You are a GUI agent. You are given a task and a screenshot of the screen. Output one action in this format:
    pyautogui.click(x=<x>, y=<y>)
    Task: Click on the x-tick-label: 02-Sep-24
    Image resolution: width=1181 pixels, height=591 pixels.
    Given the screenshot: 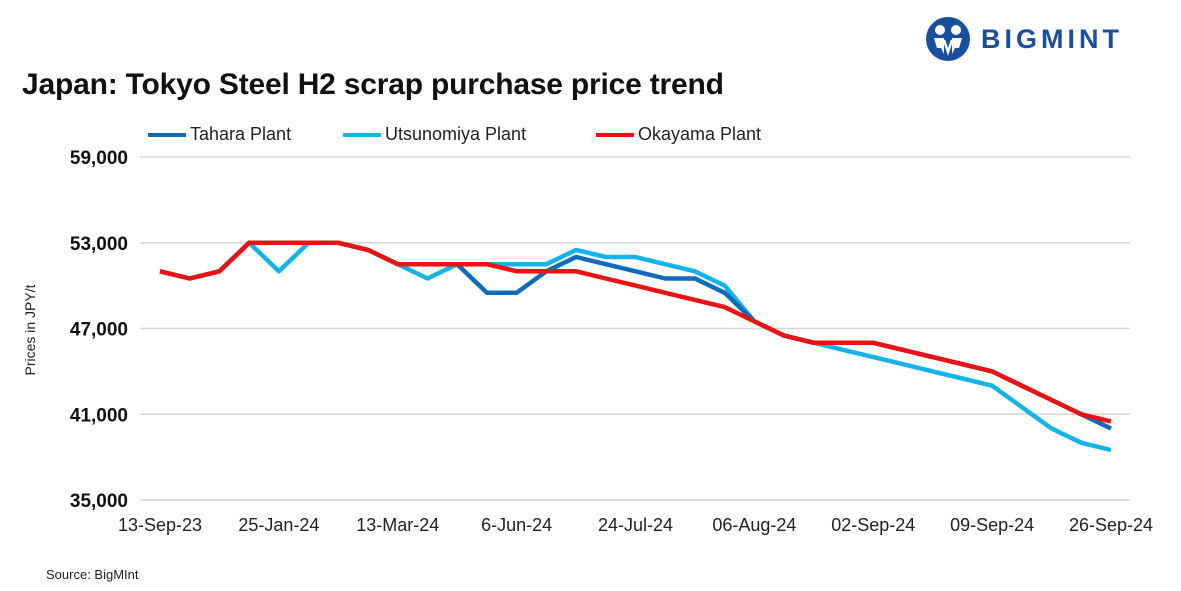 What is the action you would take?
    pyautogui.click(x=873, y=525)
    